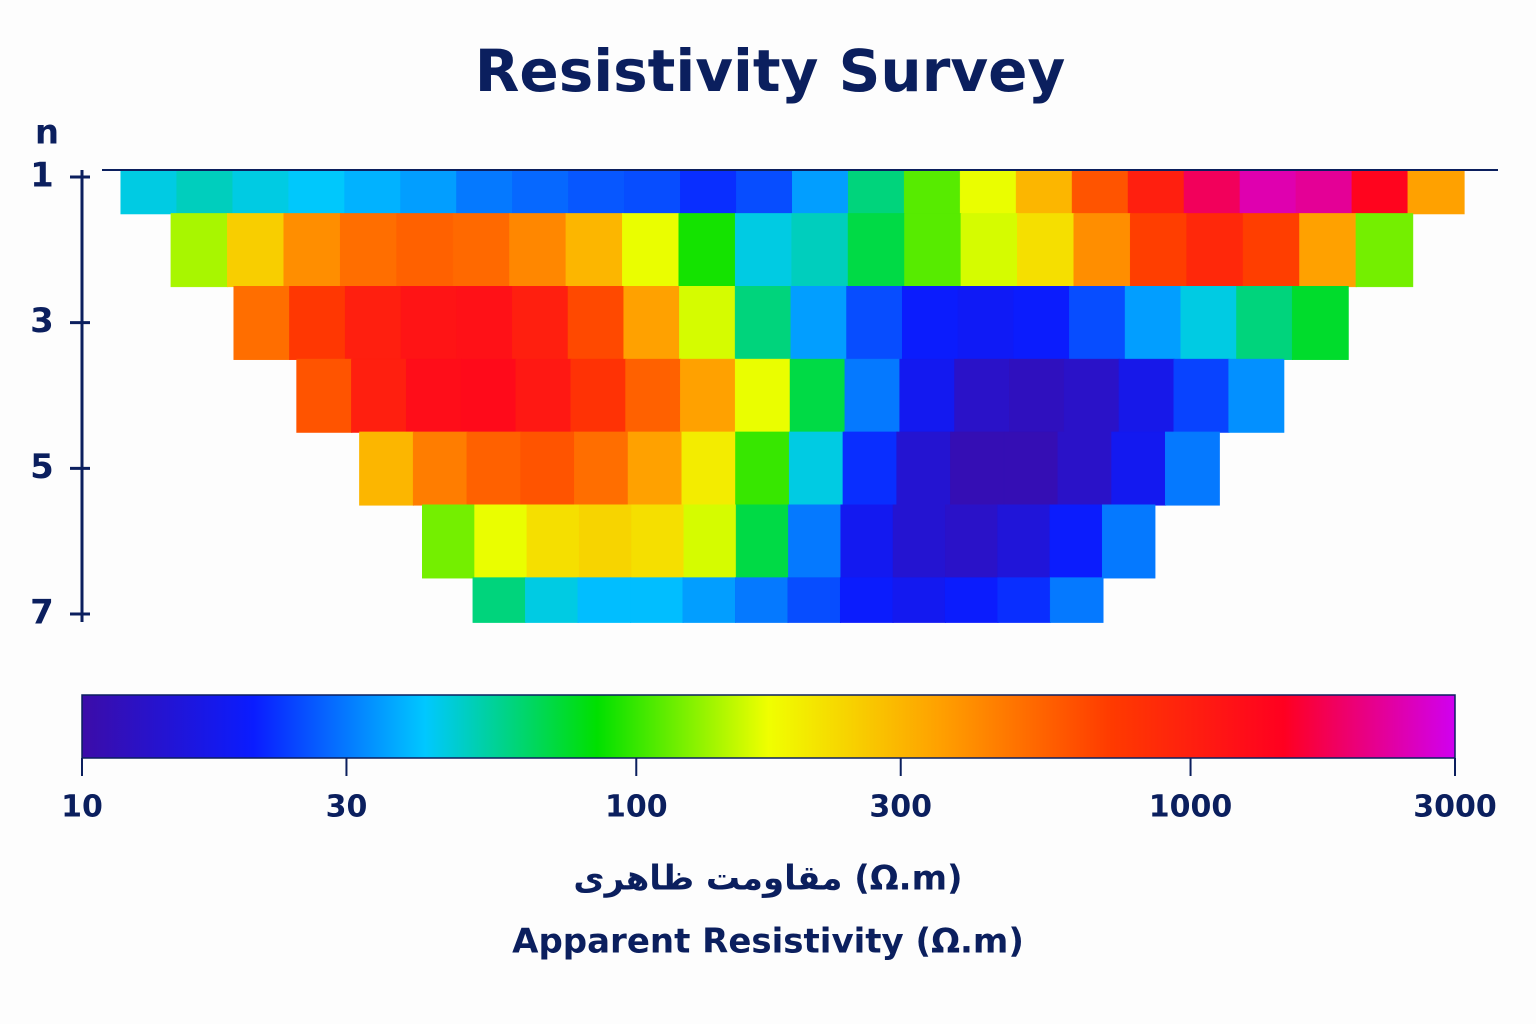 This screenshot has height=1024, width=1536. Describe the element at coordinates (900, 807) in the screenshot. I see `colorbar-tick-label: 300` at that location.